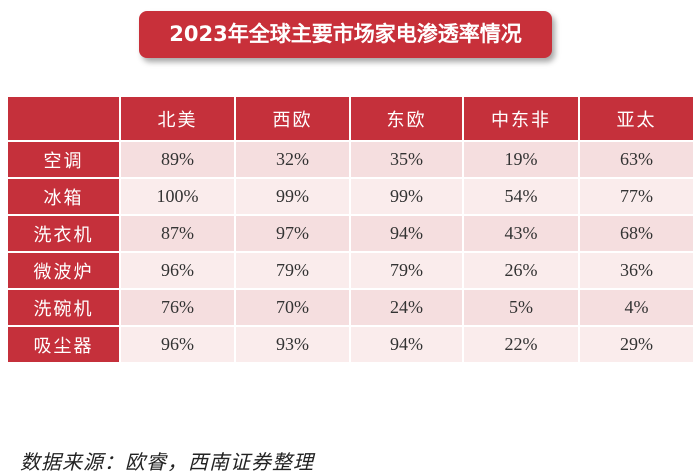 Image resolution: width=696 pixels, height=476 pixels. Describe the element at coordinates (292, 159) in the screenshot. I see `table-cell: 32%` at that location.